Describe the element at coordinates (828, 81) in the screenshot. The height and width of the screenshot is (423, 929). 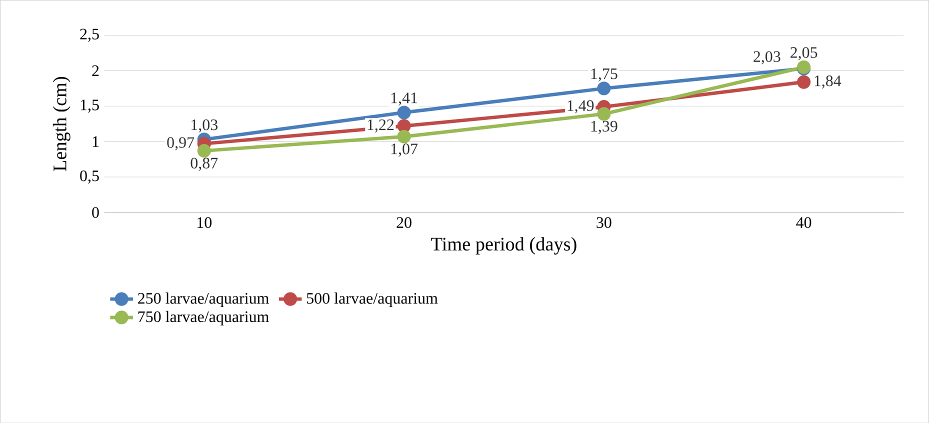
I see `data-label: 1,84` at that location.